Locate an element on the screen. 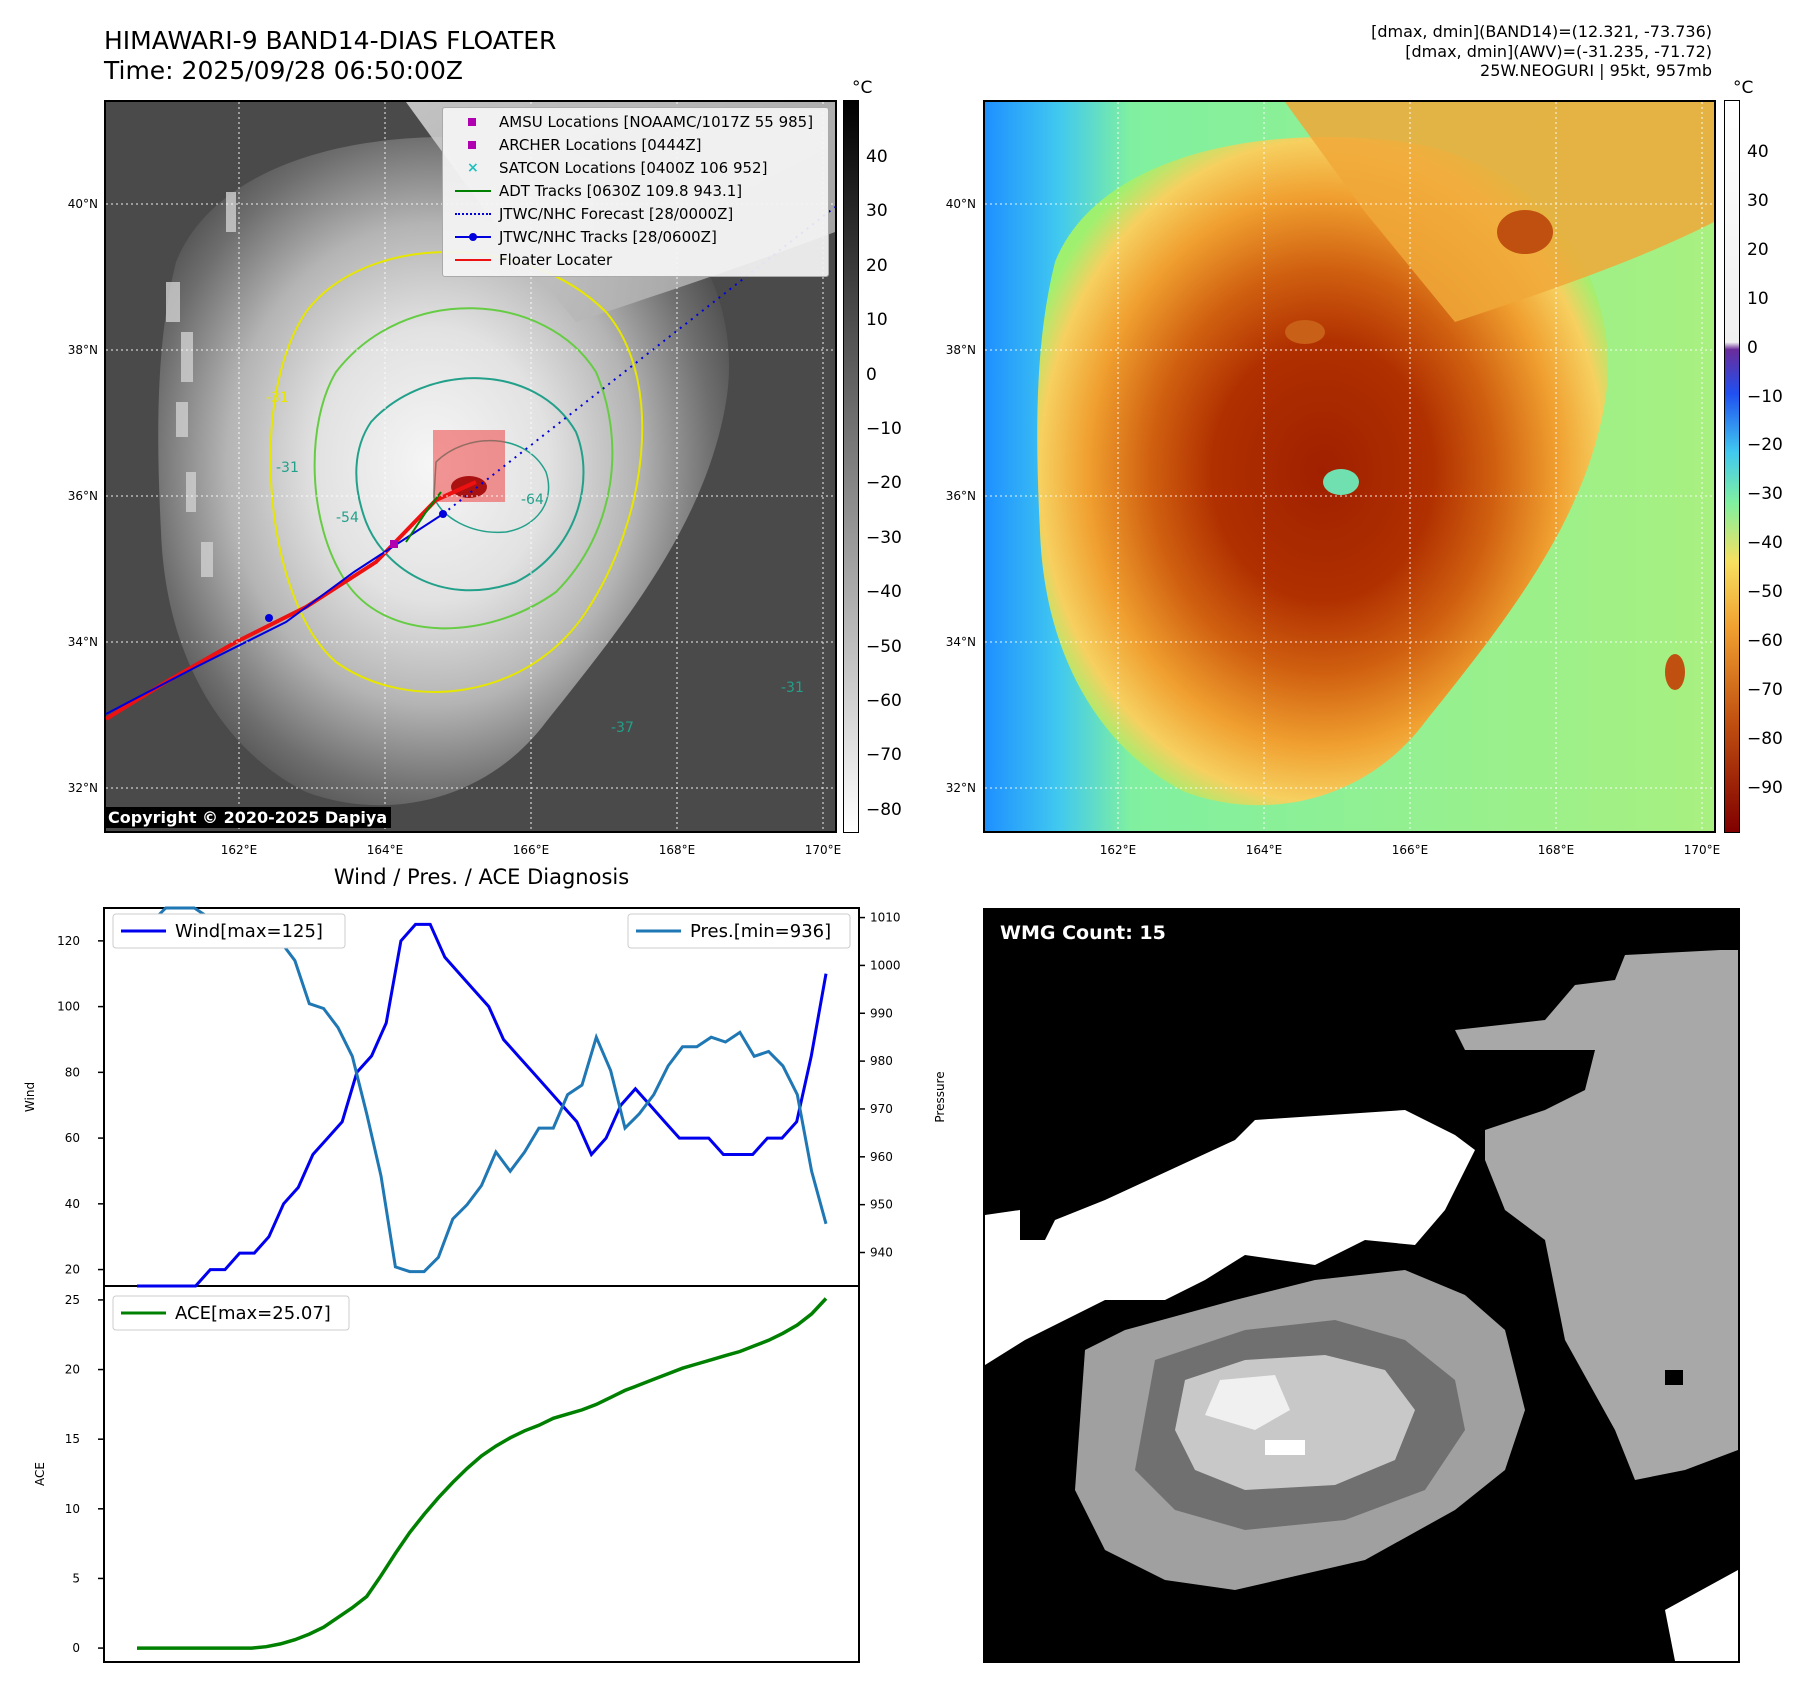 This screenshot has width=1797, height=1690. legend-item-amsu: AMSU Locations [NOAAMC/1017Z 55 985] is located at coordinates (633, 122).